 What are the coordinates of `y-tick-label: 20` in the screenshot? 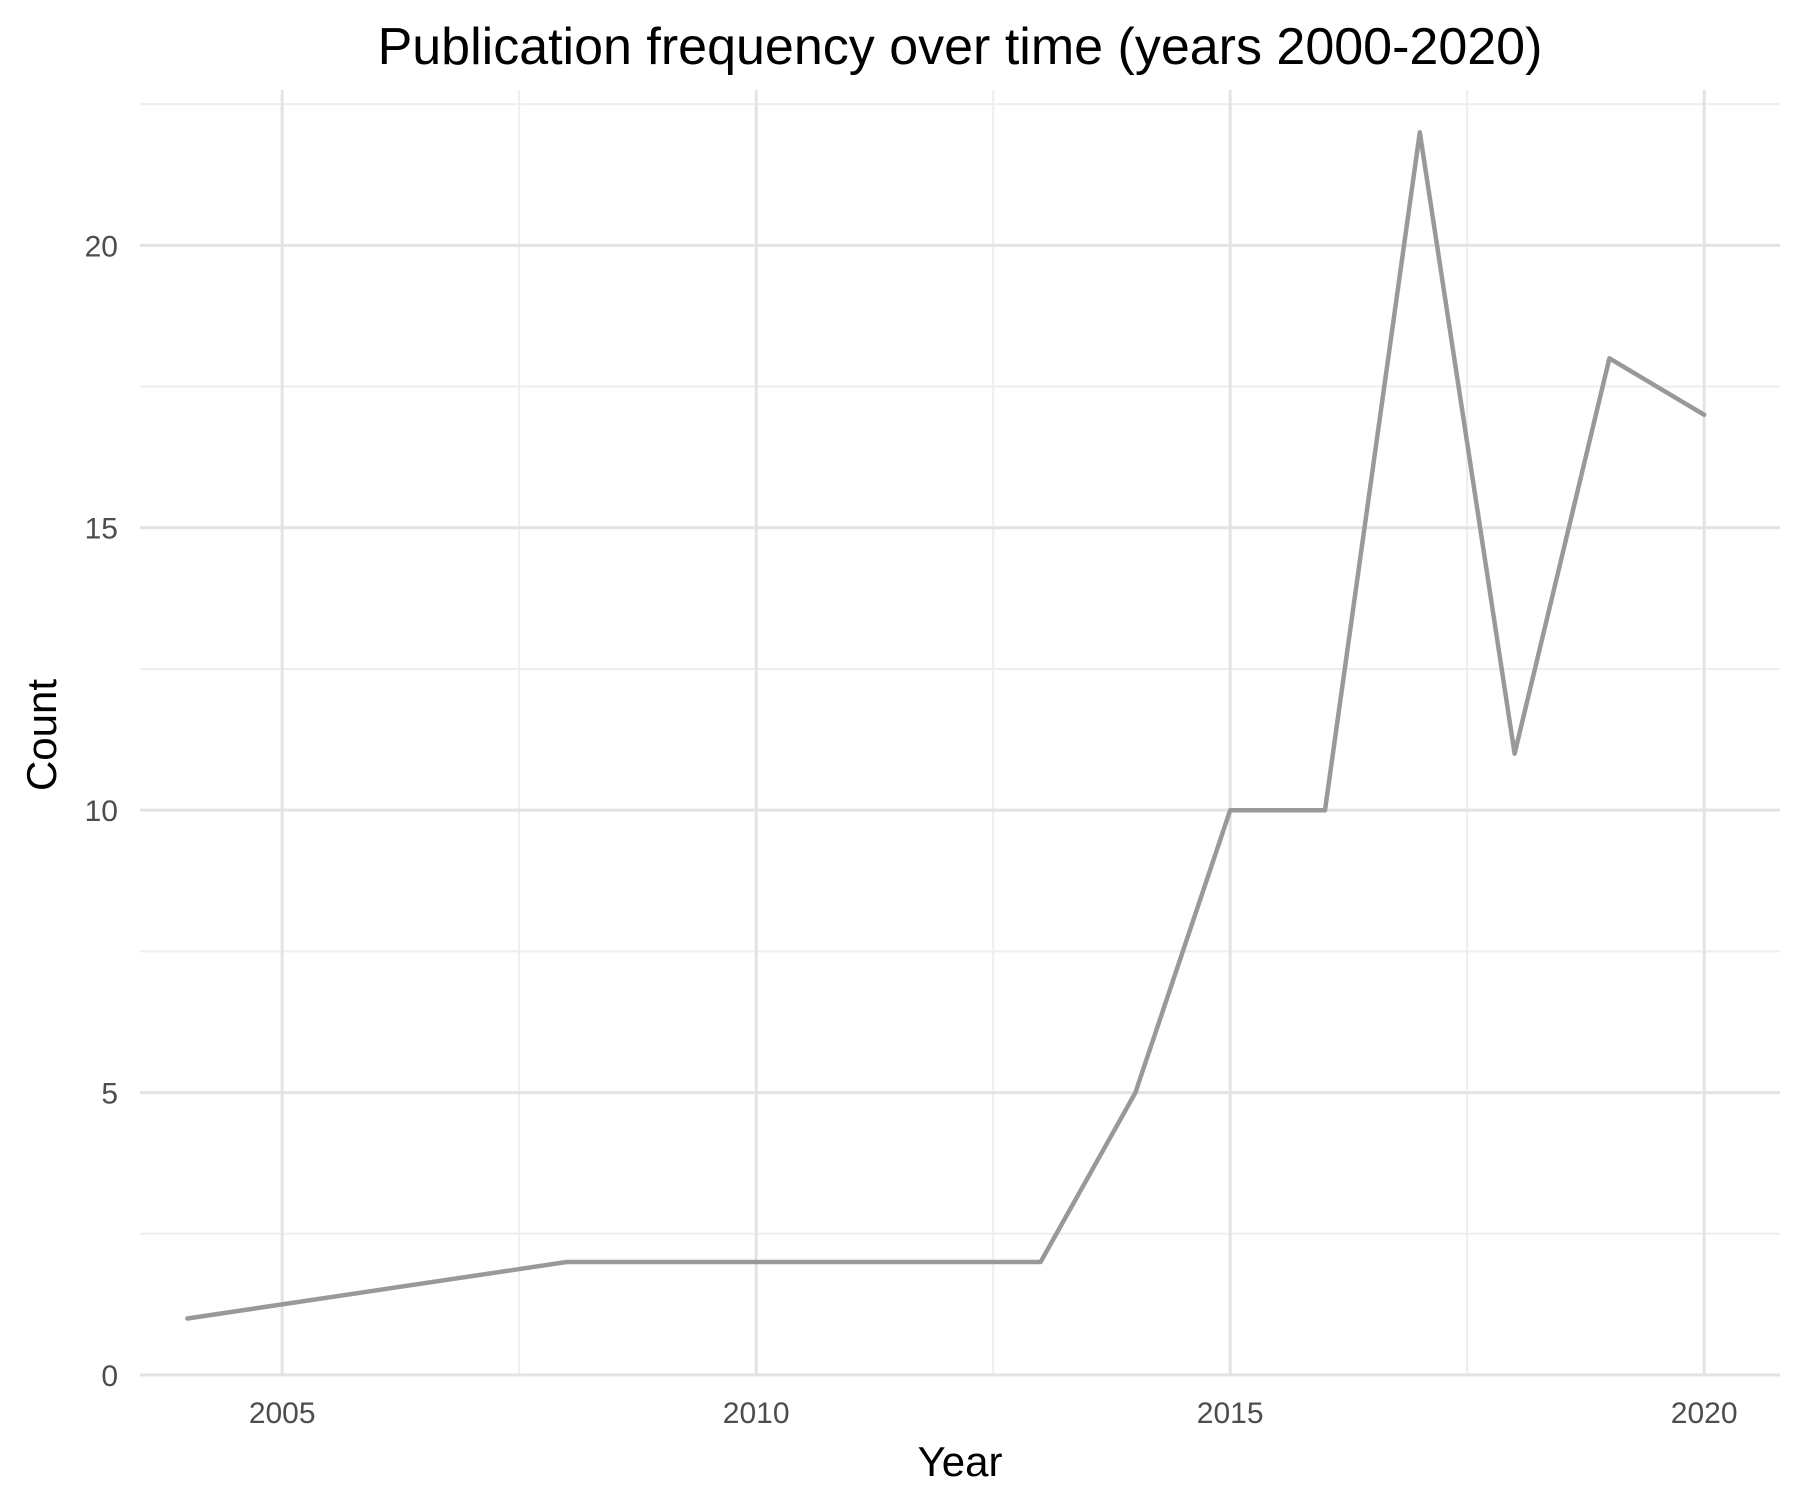 It's located at (101, 246).